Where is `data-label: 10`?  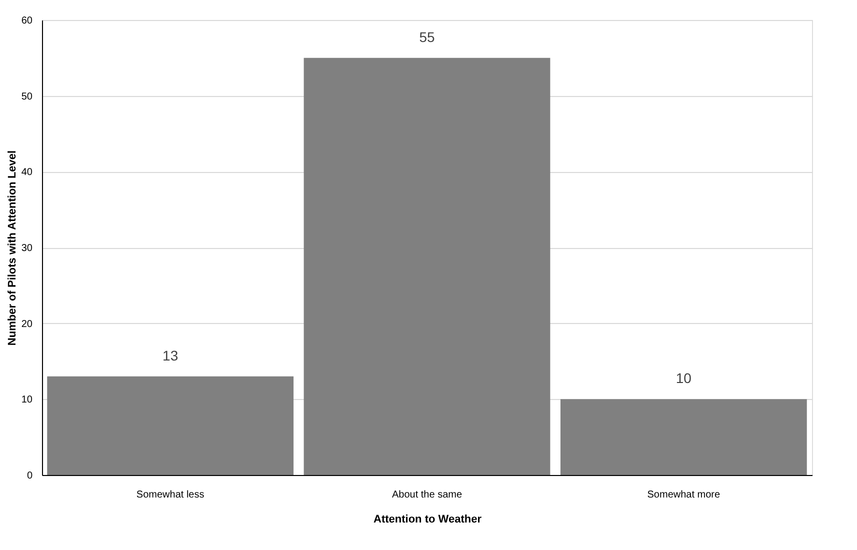
data-label: 10 is located at coordinates (684, 378).